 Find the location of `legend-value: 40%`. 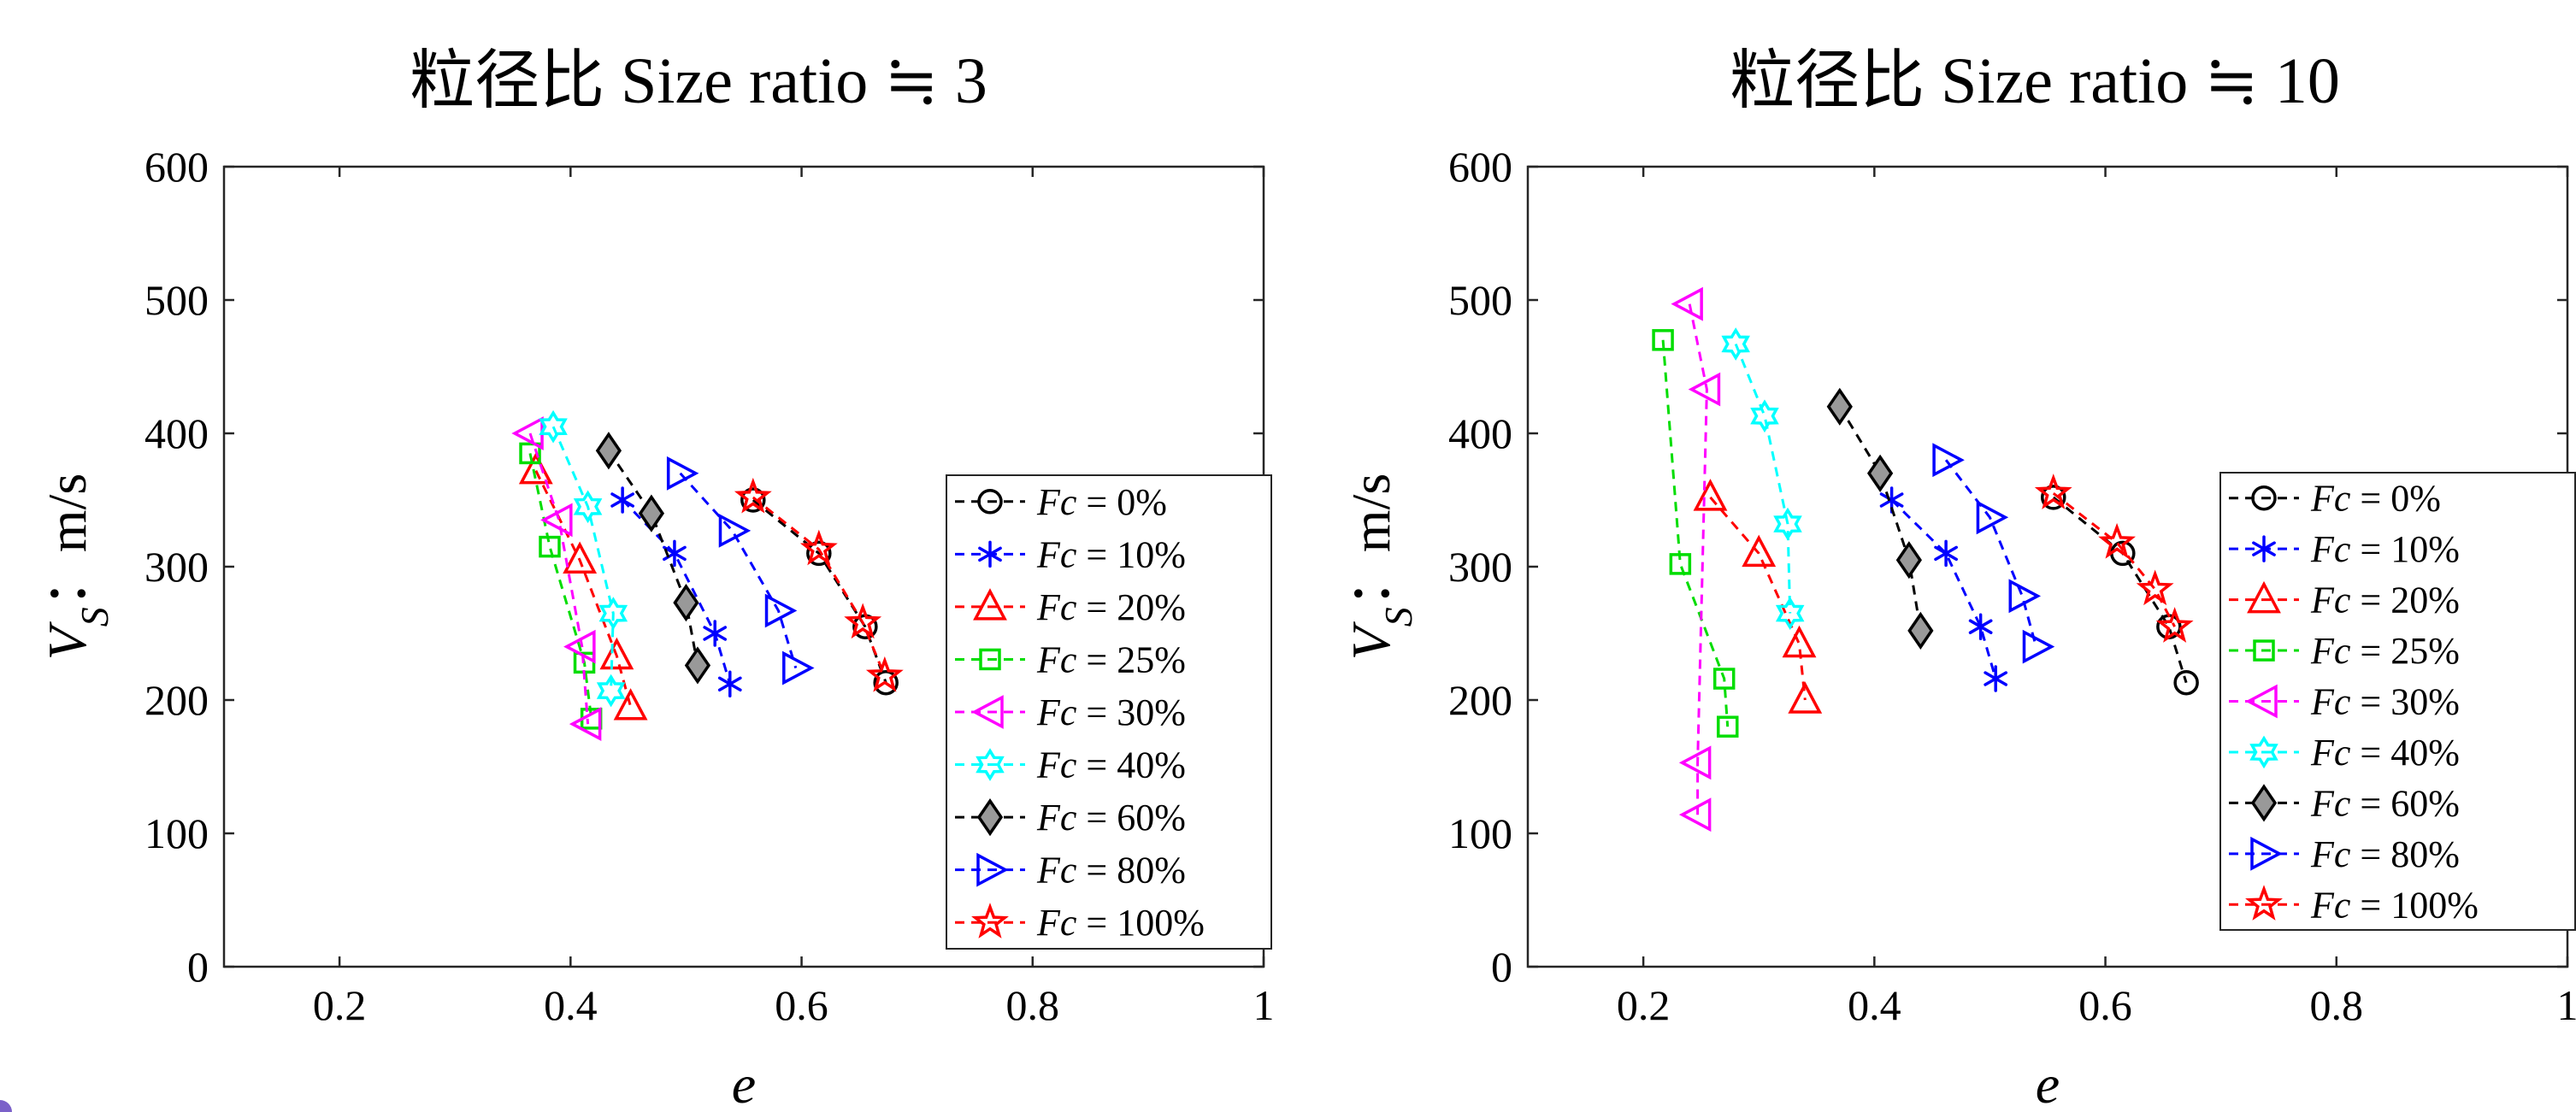

legend-value: 40% is located at coordinates (2425, 753).